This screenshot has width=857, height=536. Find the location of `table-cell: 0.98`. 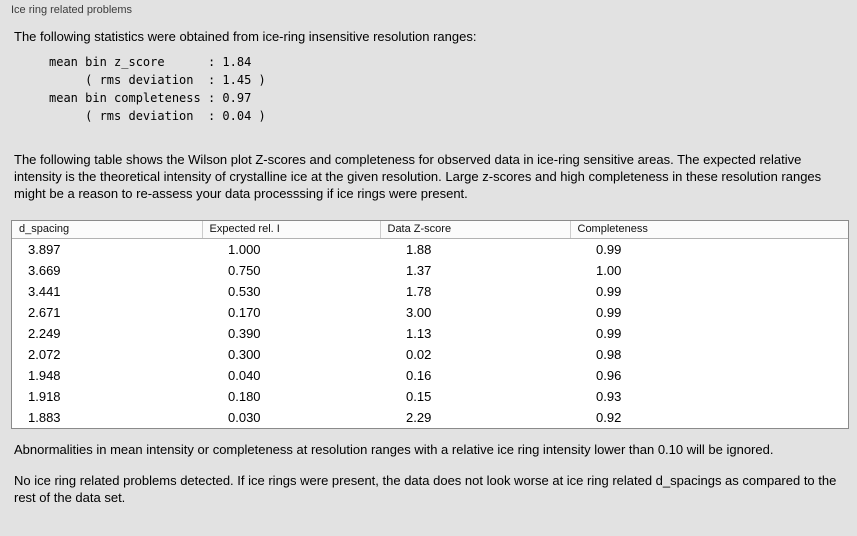

table-cell: 0.98 is located at coordinates (609, 354).